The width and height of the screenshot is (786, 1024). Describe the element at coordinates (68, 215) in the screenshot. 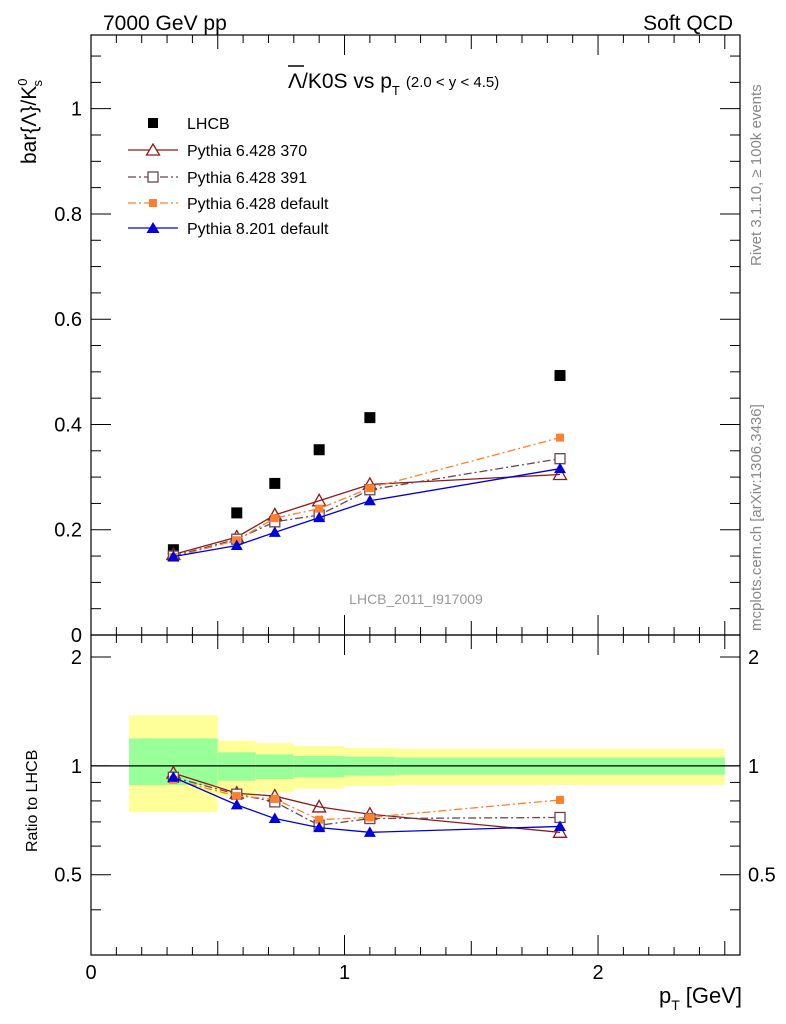

I see `y-tick-label-0.8: 0.8` at that location.